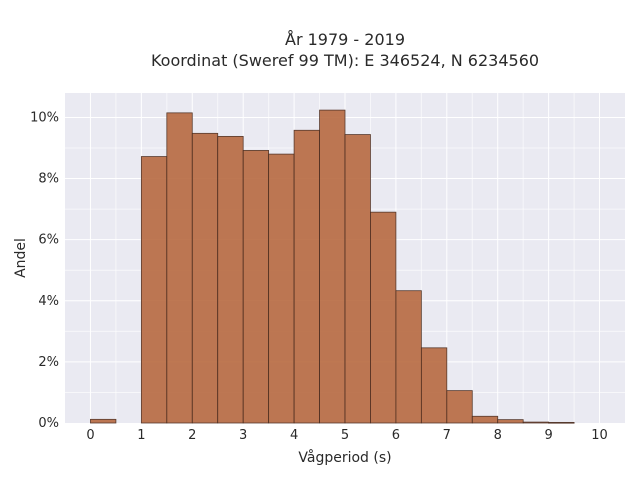 The height and width of the screenshot is (480, 640). I want to click on y-tick-label: 4%, so click(48, 301).